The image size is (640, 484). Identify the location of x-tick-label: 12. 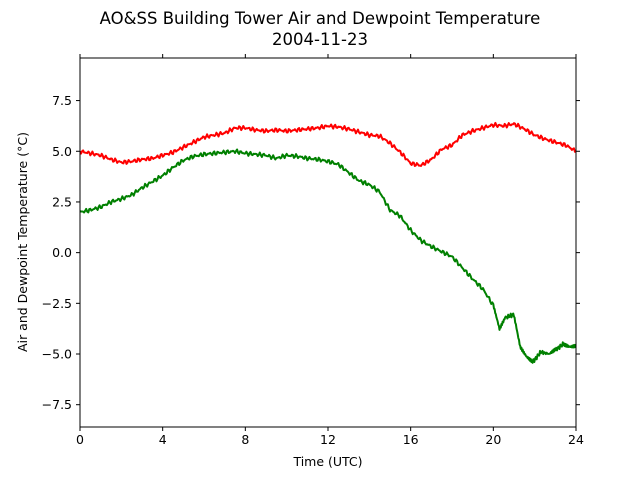
(328, 439).